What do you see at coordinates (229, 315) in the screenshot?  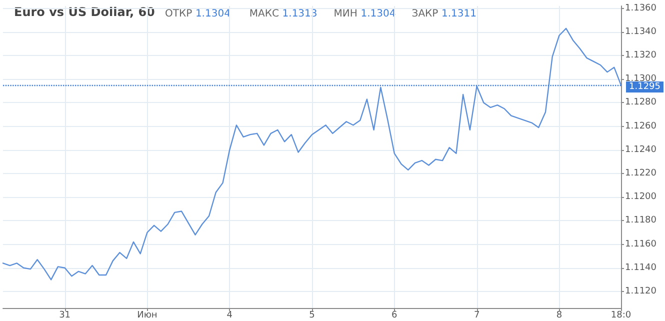 I see `x-tick-label: 4` at bounding box center [229, 315].